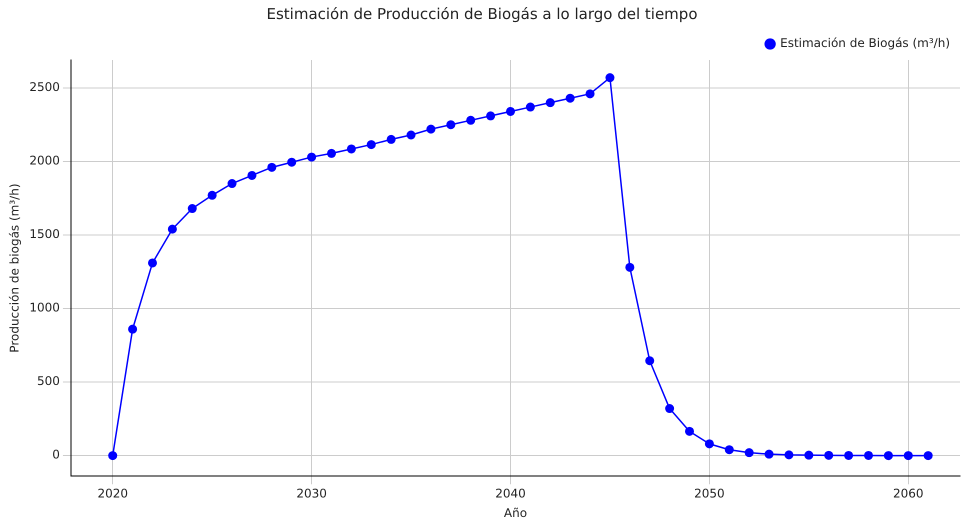  Describe the element at coordinates (44, 234) in the screenshot. I see `y-tick-label: 1500` at that location.